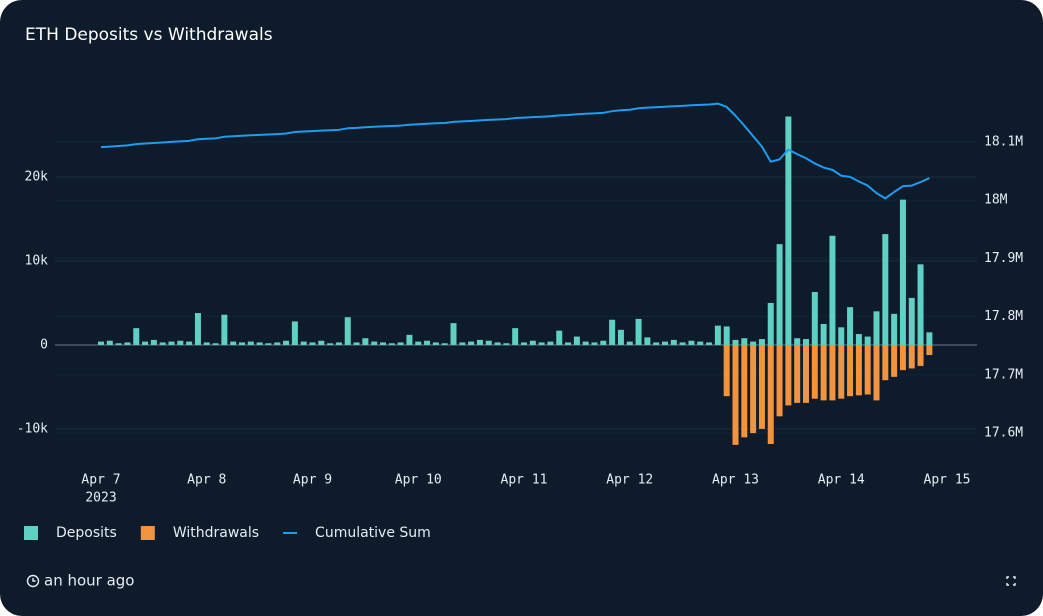  What do you see at coordinates (86, 533) in the screenshot?
I see `legend-label: Deposits` at bounding box center [86, 533].